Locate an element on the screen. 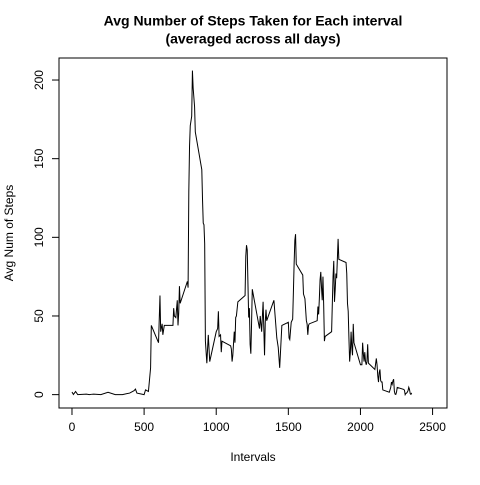 The image size is (480, 485). x-tick-label: 2500 is located at coordinates (432, 427).